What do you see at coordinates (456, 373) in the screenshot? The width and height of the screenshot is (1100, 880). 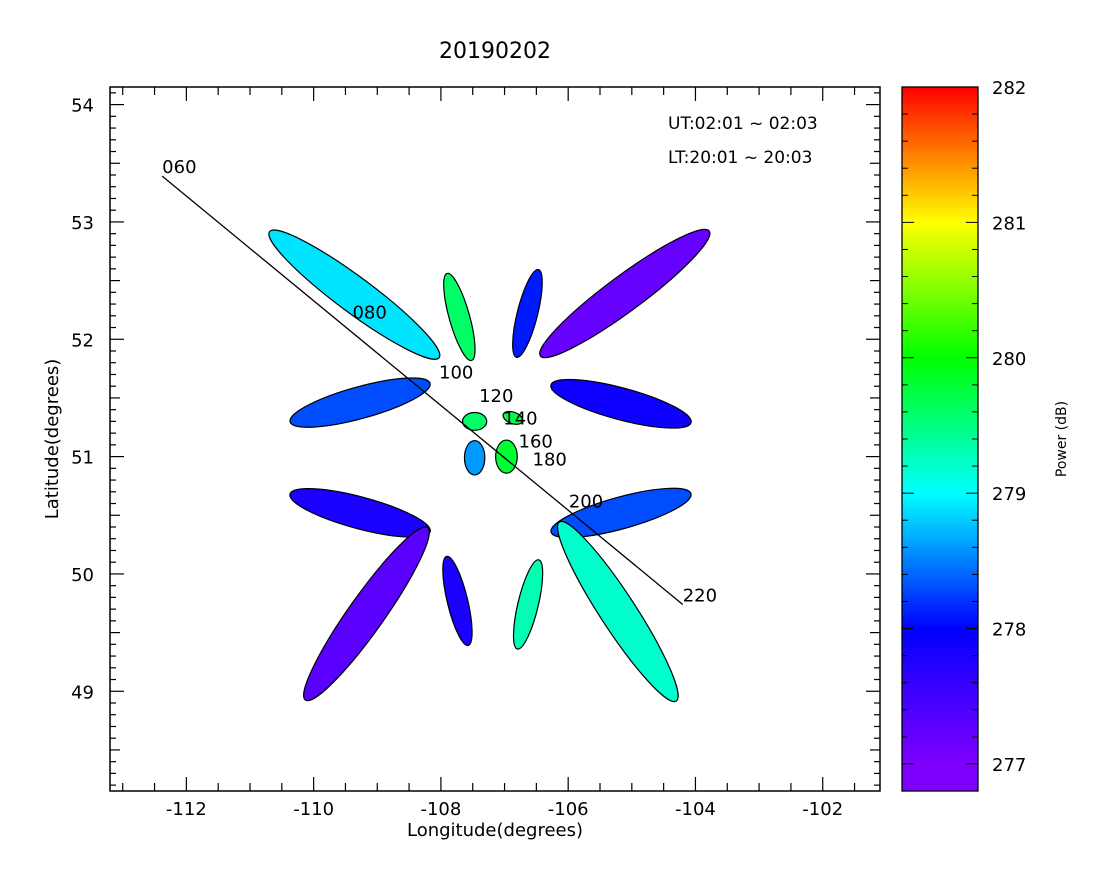 I see `range-label: 100` at bounding box center [456, 373].